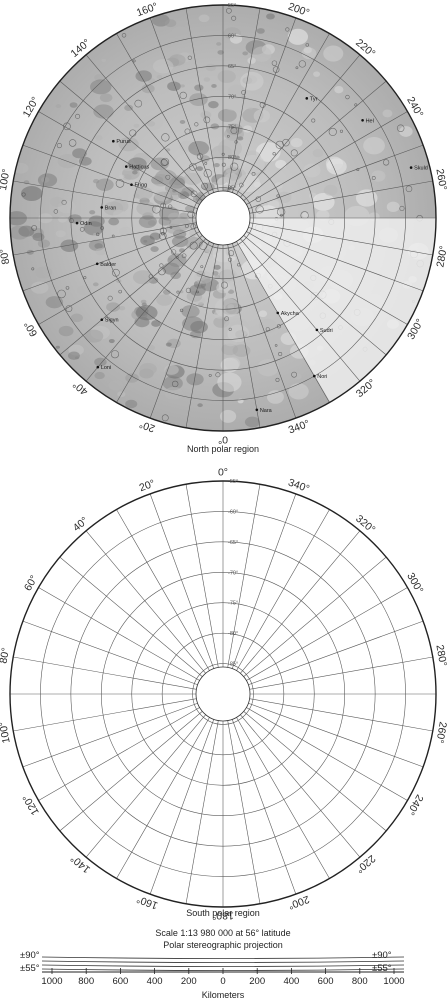 This screenshot has height=1001, width=447. What do you see at coordinates (6, 257) in the screenshot?
I see `longitude-label: 80°` at bounding box center [6, 257].